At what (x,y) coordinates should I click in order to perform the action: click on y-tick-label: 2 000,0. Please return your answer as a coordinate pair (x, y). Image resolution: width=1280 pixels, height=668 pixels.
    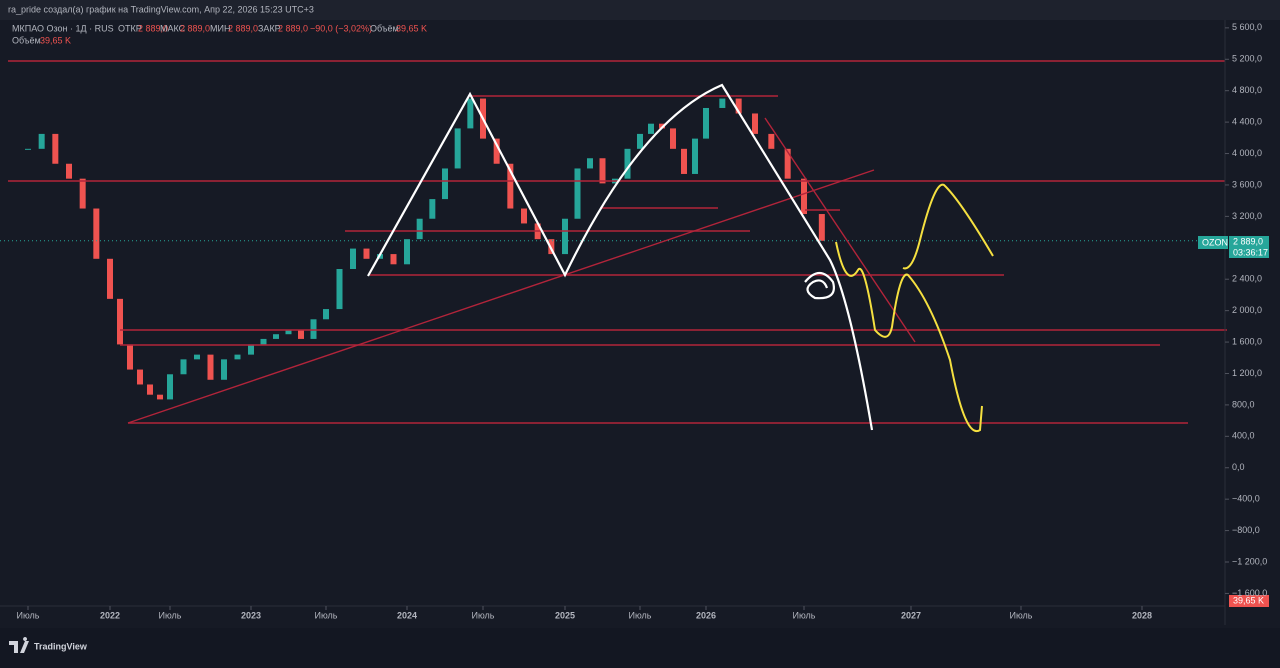
    Looking at the image, I should click on (1247, 310).